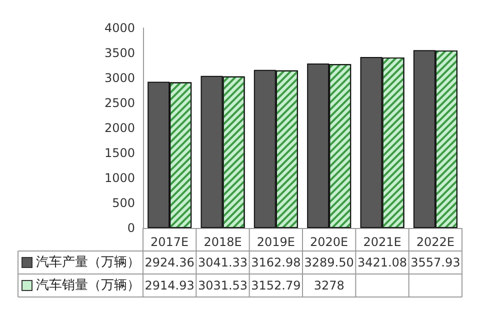 This screenshot has height=318, width=485. What do you see at coordinates (119, 103) in the screenshot?
I see `y-tick-label: 2500` at bounding box center [119, 103].